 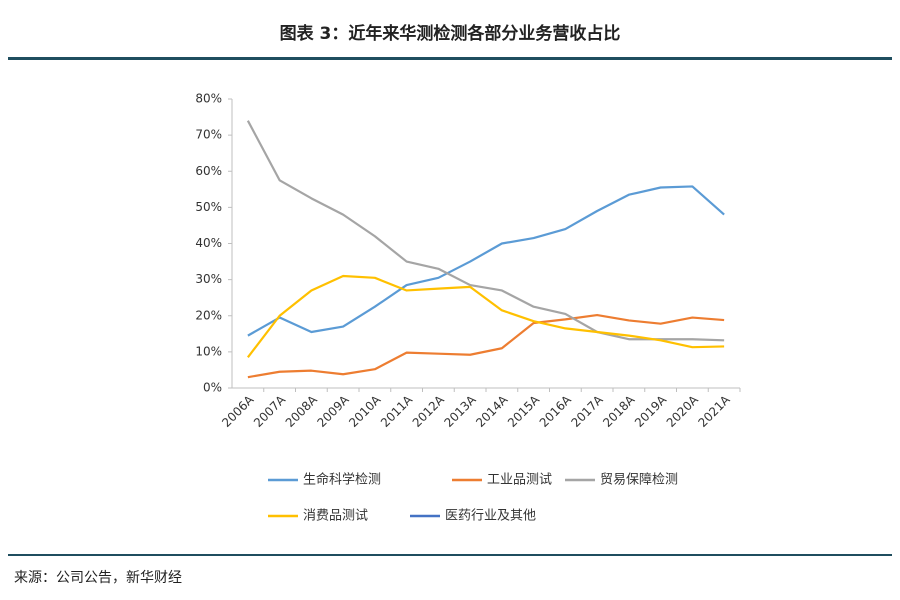 I want to click on x-tick-label: 2017A, so click(x=587, y=411).